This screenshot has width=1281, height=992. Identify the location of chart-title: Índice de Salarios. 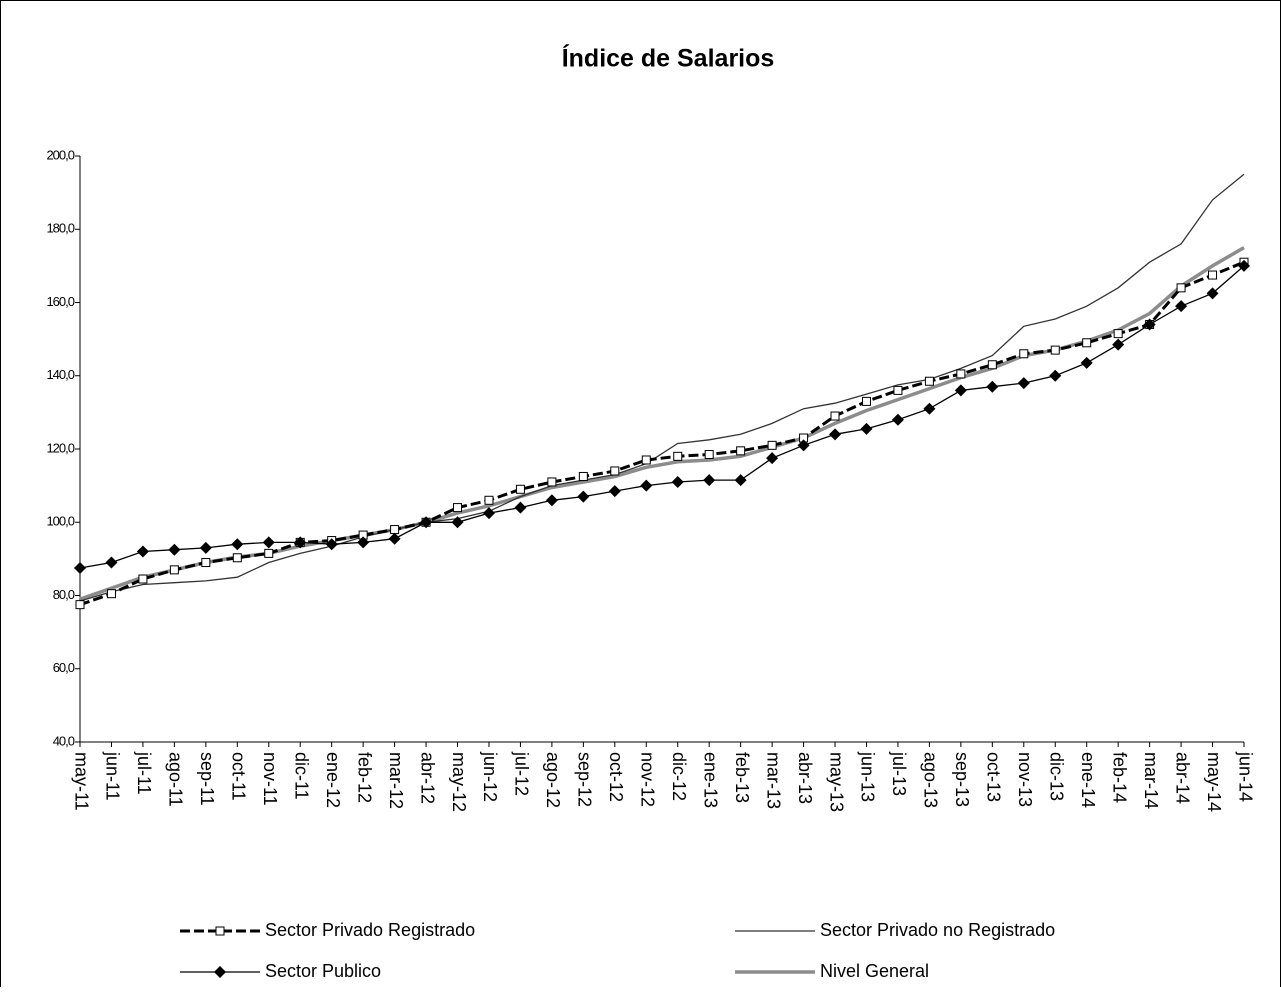
(668, 58).